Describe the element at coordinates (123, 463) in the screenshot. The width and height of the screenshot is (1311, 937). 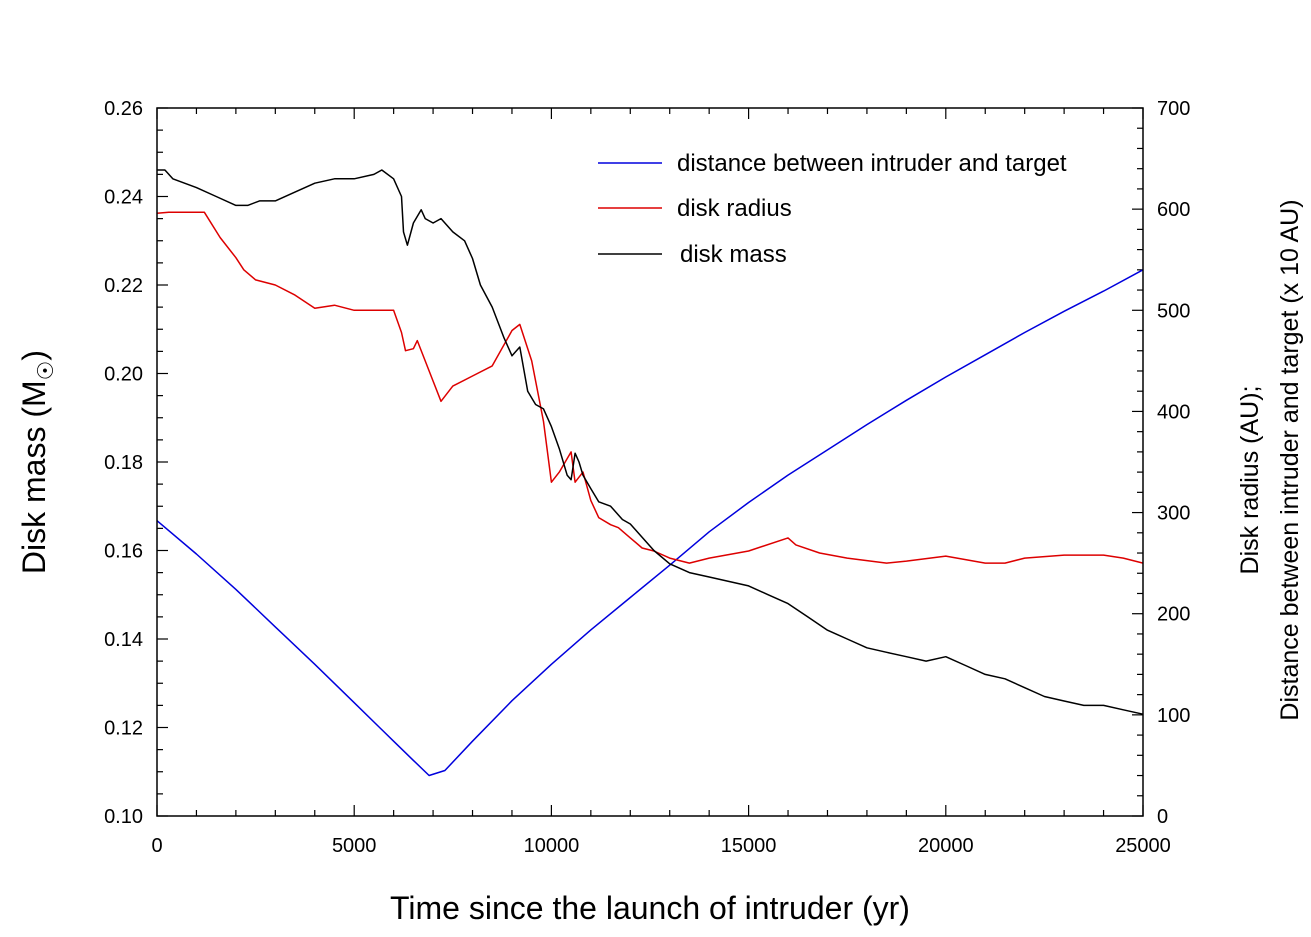
I see `y-left-tick-label: 0.18` at that location.